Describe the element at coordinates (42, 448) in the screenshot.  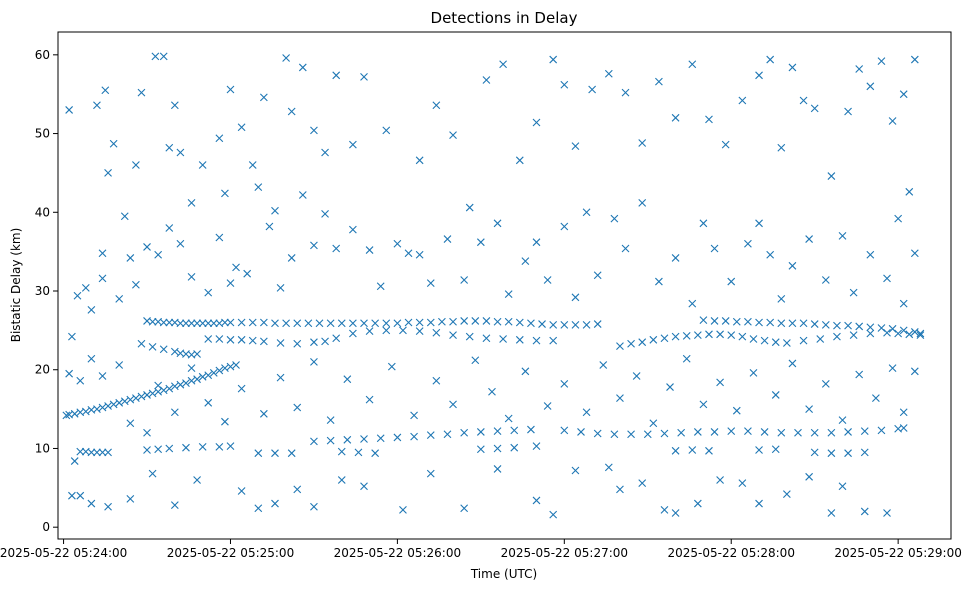
I see `y-tick-label: 10` at that location.